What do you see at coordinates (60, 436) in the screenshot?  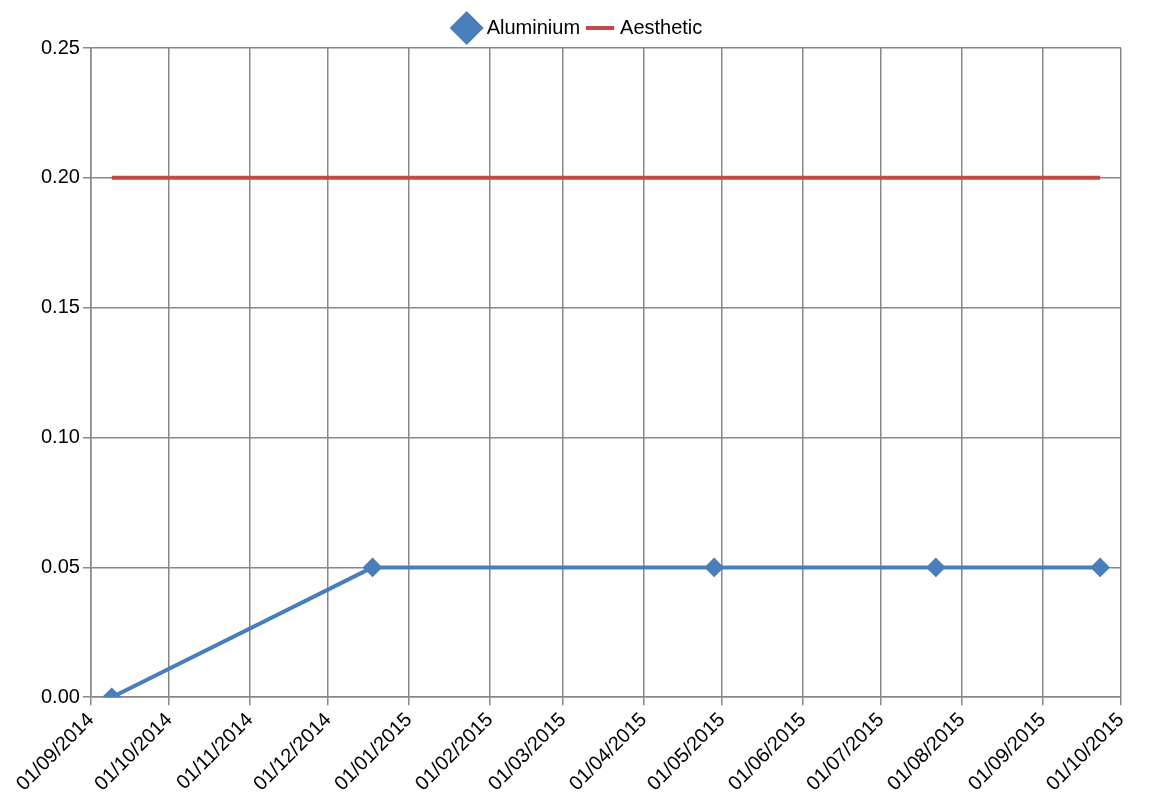 I see `y-tick-label: 0.10` at bounding box center [60, 436].